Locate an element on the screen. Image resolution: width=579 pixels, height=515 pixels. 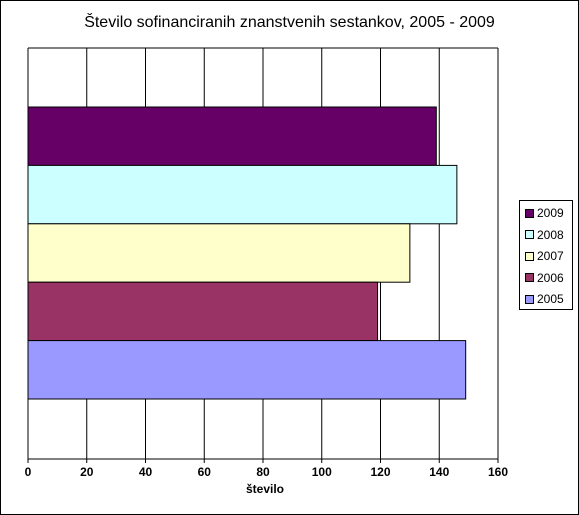
legend-item-2006: 2006 is located at coordinates (544, 278).